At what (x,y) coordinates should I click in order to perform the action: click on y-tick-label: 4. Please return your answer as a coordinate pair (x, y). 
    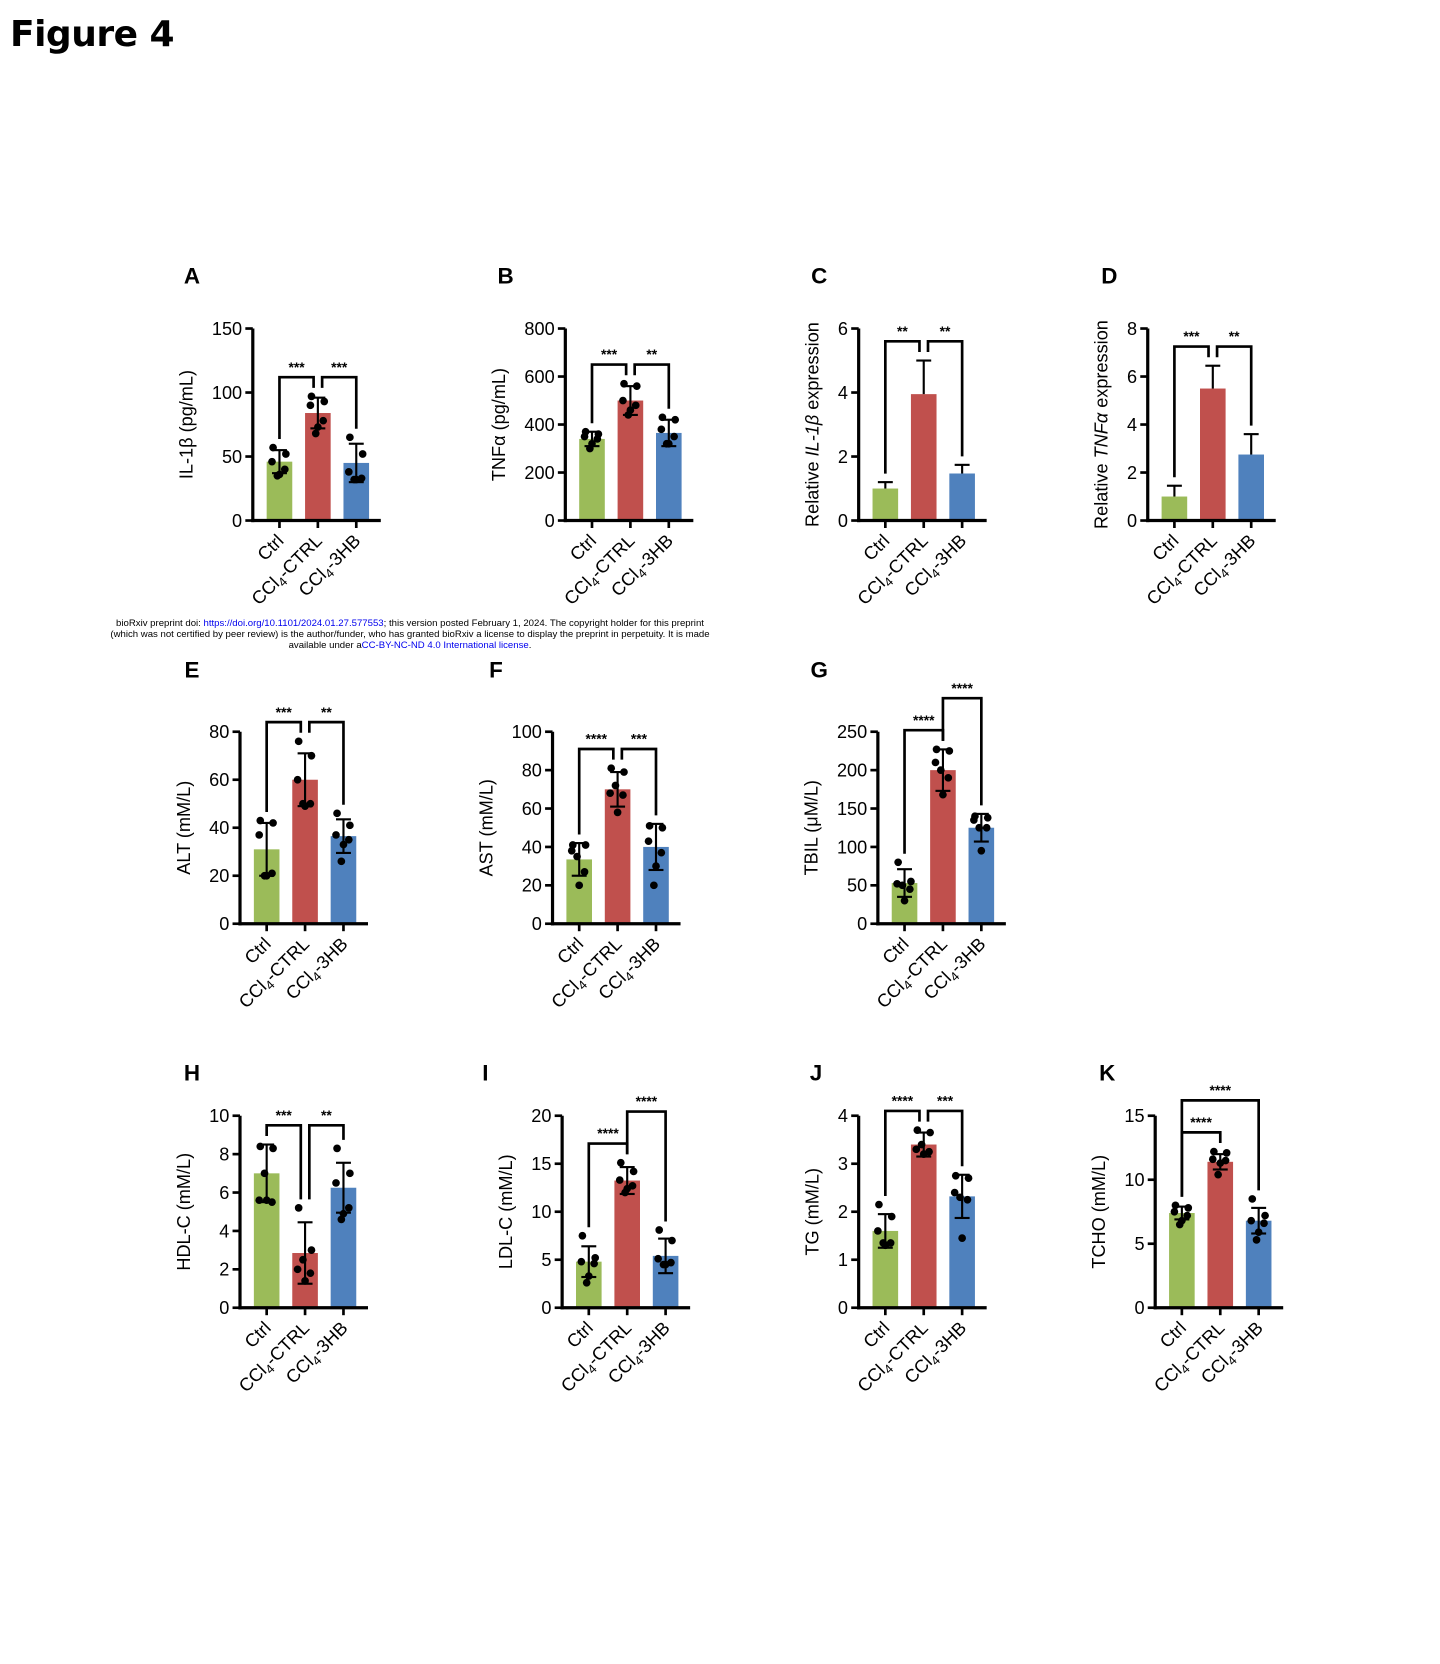
    Looking at the image, I should click on (843, 393).